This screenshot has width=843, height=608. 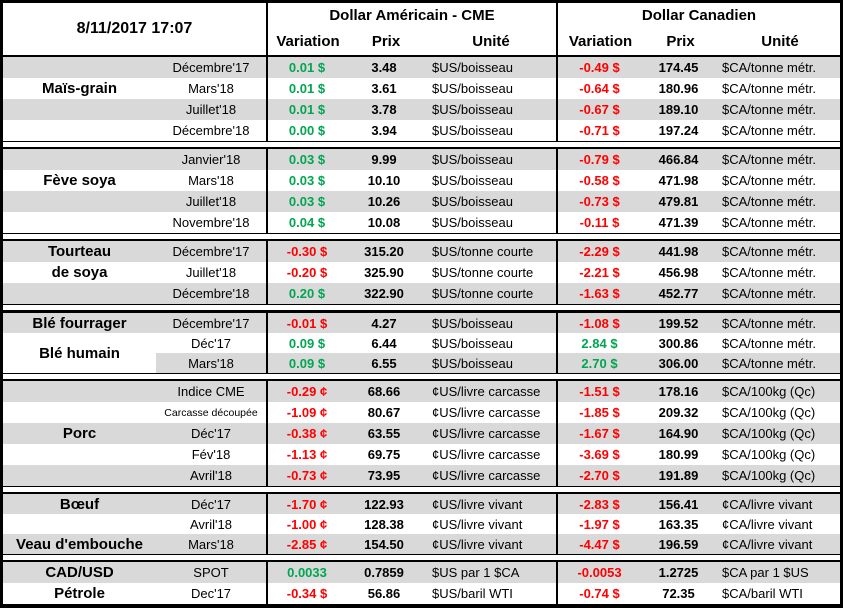 What do you see at coordinates (308, 41) in the screenshot?
I see `usd-variation-header: Variation` at bounding box center [308, 41].